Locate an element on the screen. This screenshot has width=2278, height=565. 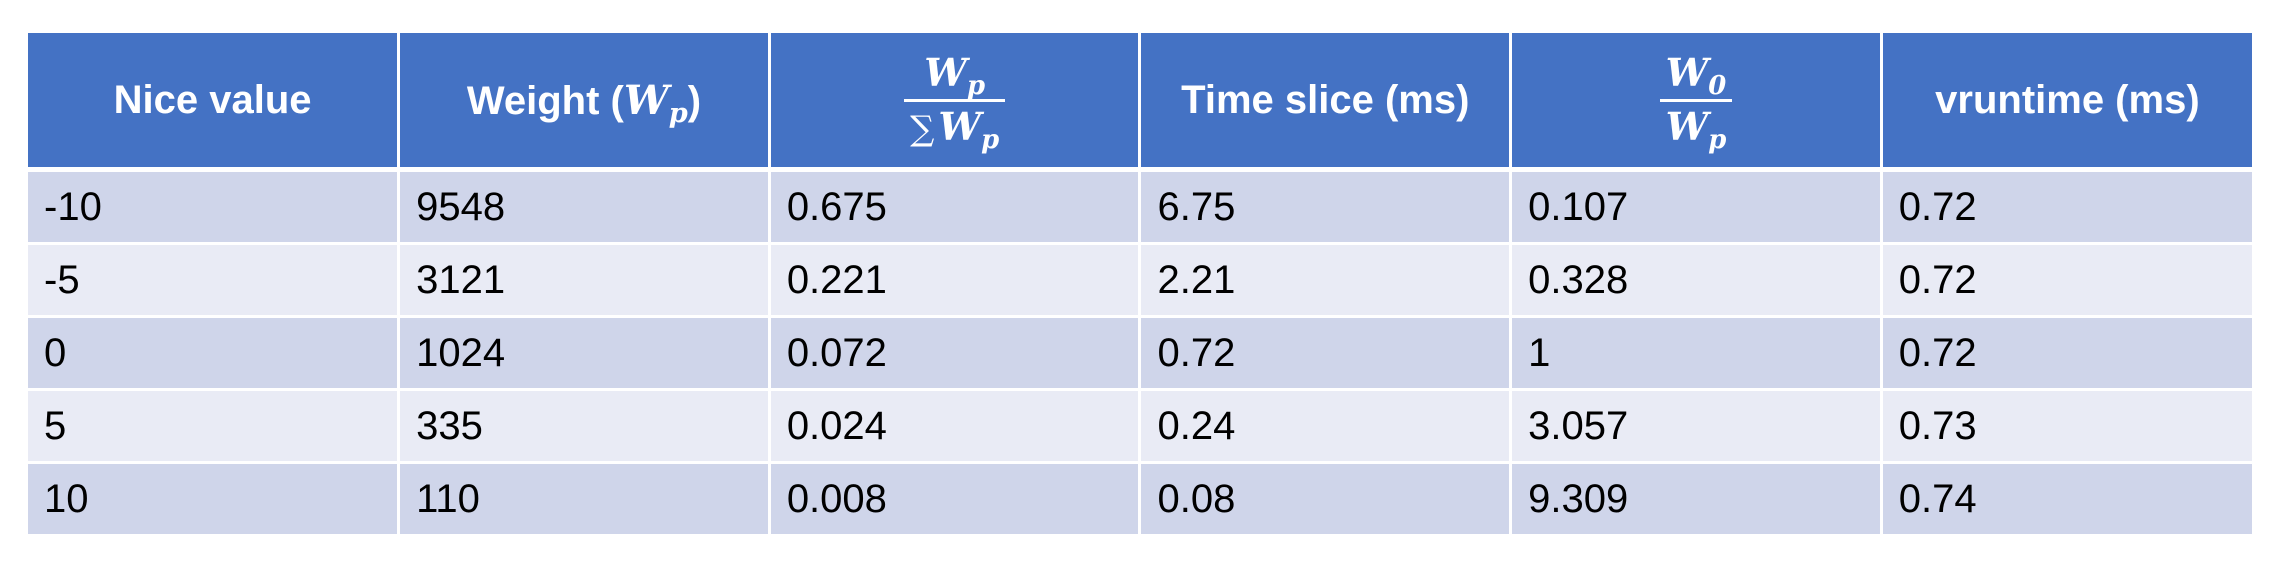
cell-nice-value: -10 is located at coordinates (214, 206).